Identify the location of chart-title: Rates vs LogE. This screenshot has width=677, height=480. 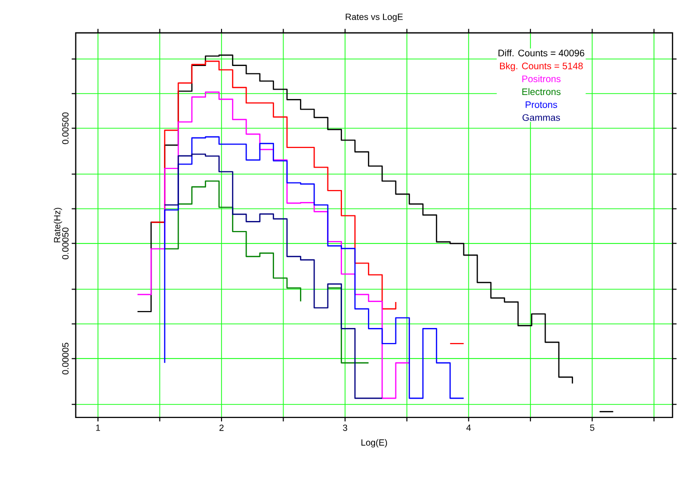
(374, 18).